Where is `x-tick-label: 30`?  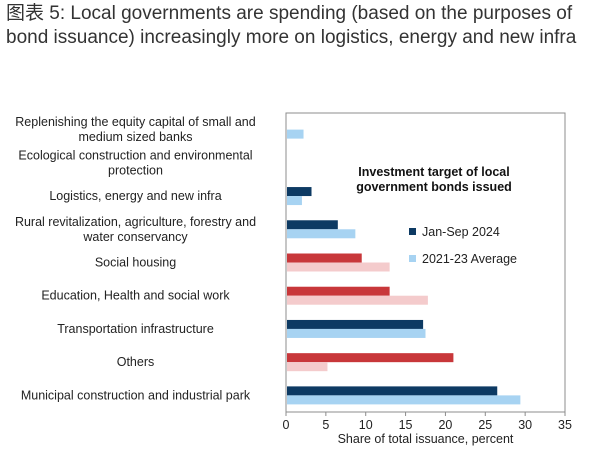 x-tick-label: 30 is located at coordinates (525, 425).